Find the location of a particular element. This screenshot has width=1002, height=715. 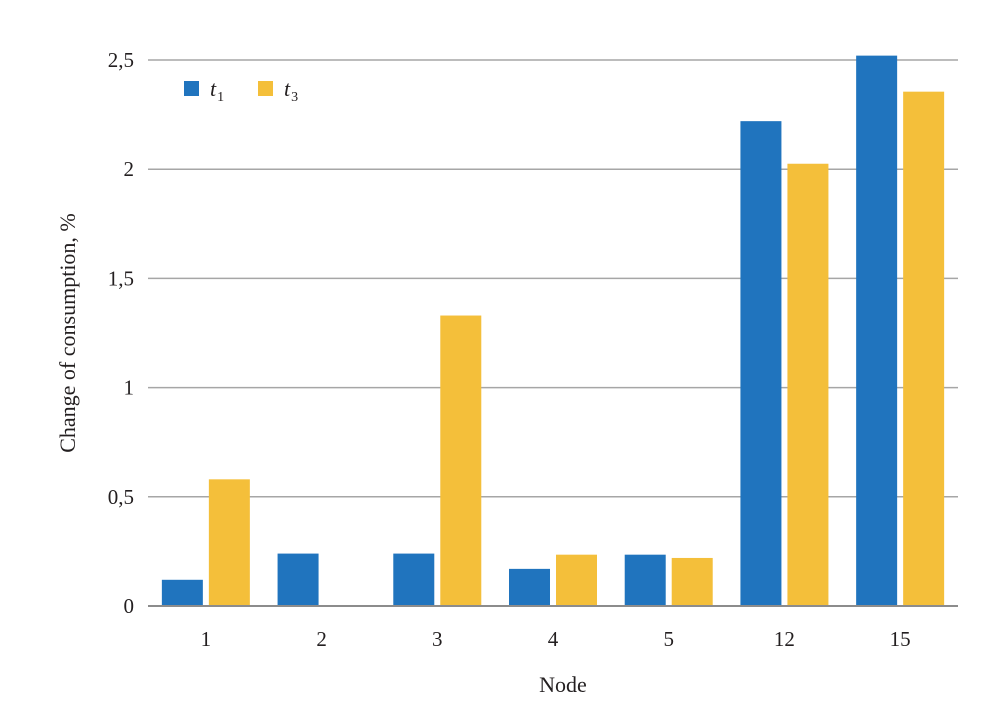

legend-label-t3: t3 is located at coordinates (291, 90).